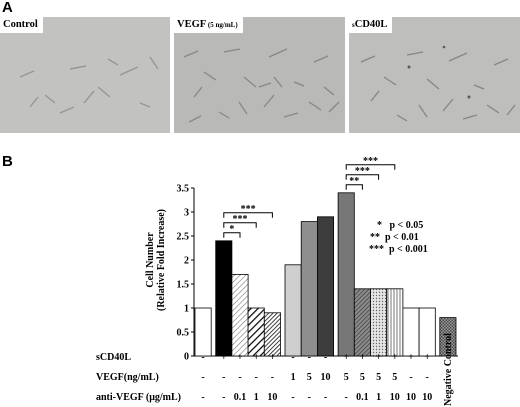  Describe the element at coordinates (354, 181) in the screenshot. I see `significance-label: **` at that location.